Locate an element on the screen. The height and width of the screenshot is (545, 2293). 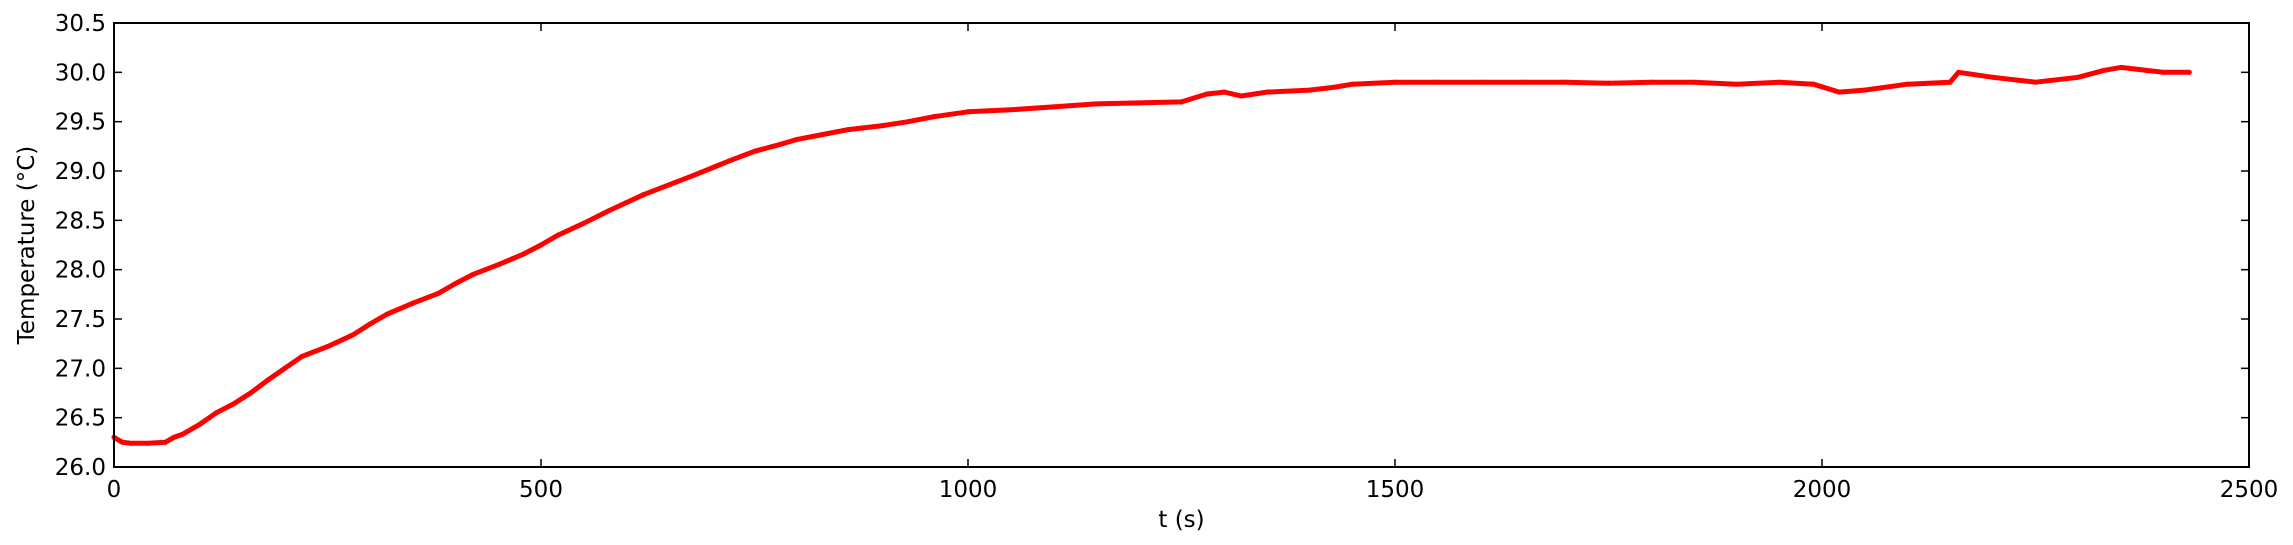
y-tick-label: 30.5 is located at coordinates (80, 24).